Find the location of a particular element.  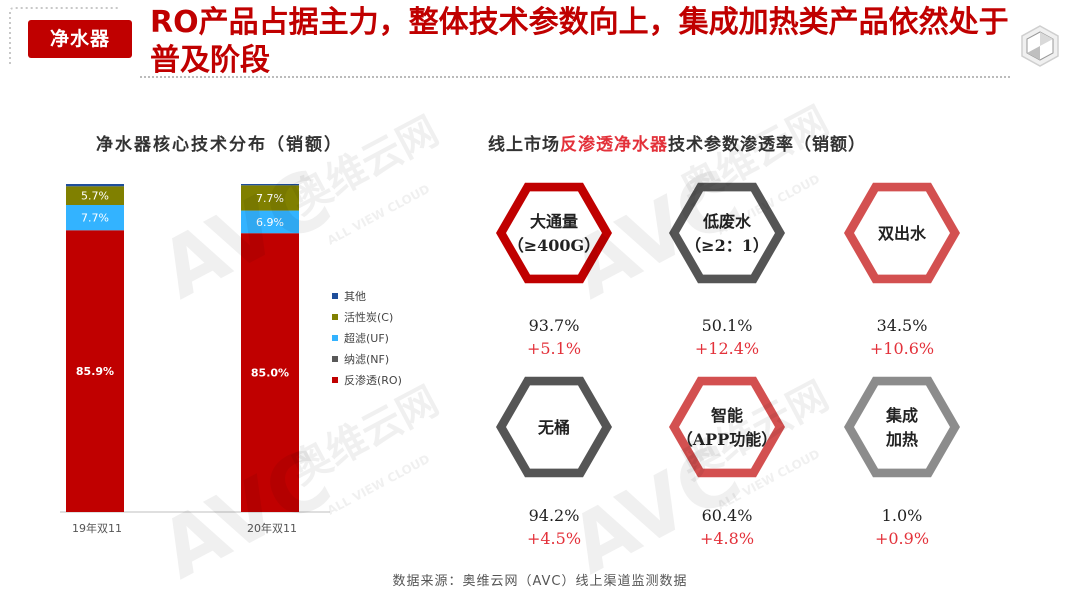

rate-change: +10.6% is located at coordinates (902, 348).